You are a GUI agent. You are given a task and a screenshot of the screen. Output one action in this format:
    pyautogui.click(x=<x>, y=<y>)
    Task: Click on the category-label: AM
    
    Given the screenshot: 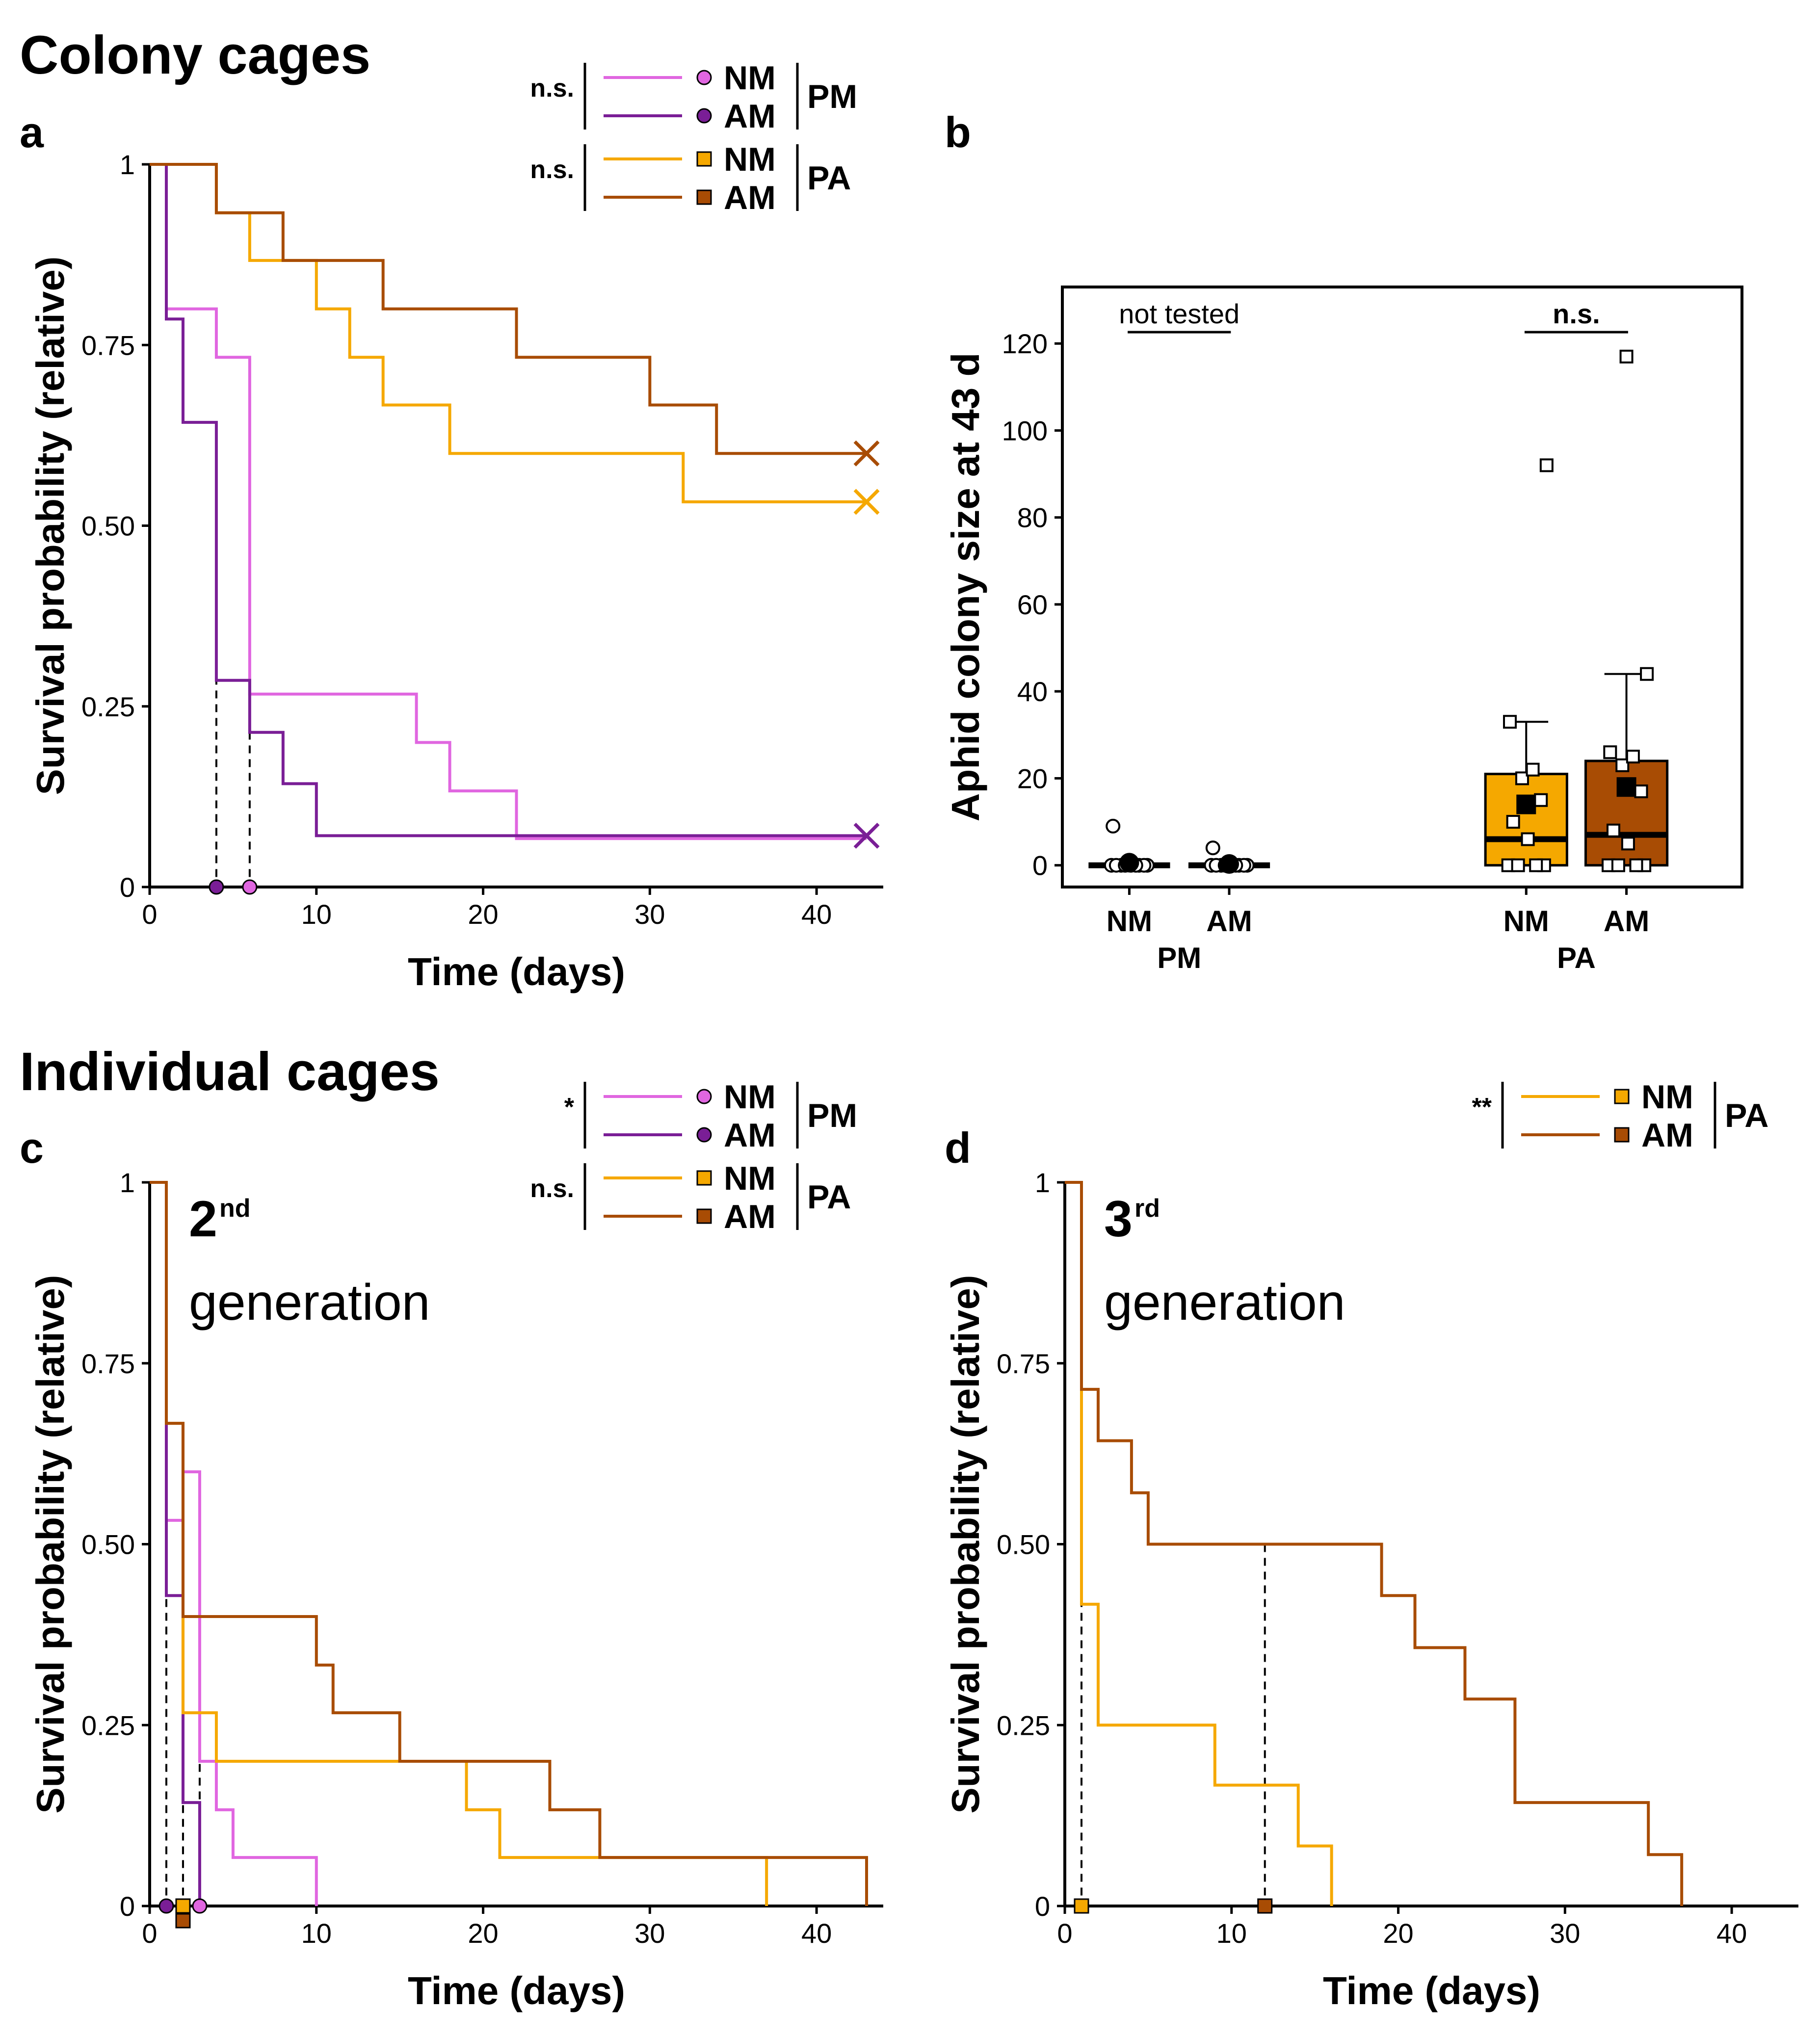 What is the action you would take?
    pyautogui.click(x=1229, y=921)
    